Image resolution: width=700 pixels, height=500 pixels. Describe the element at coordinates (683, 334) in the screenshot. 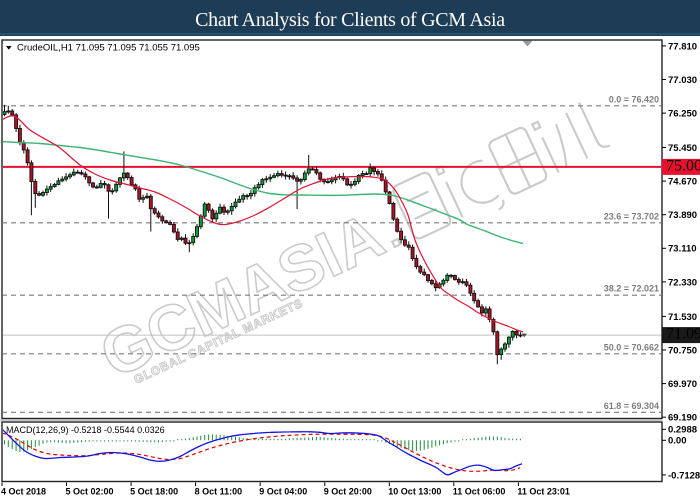

I see `svg-text: 71.095` at that location.